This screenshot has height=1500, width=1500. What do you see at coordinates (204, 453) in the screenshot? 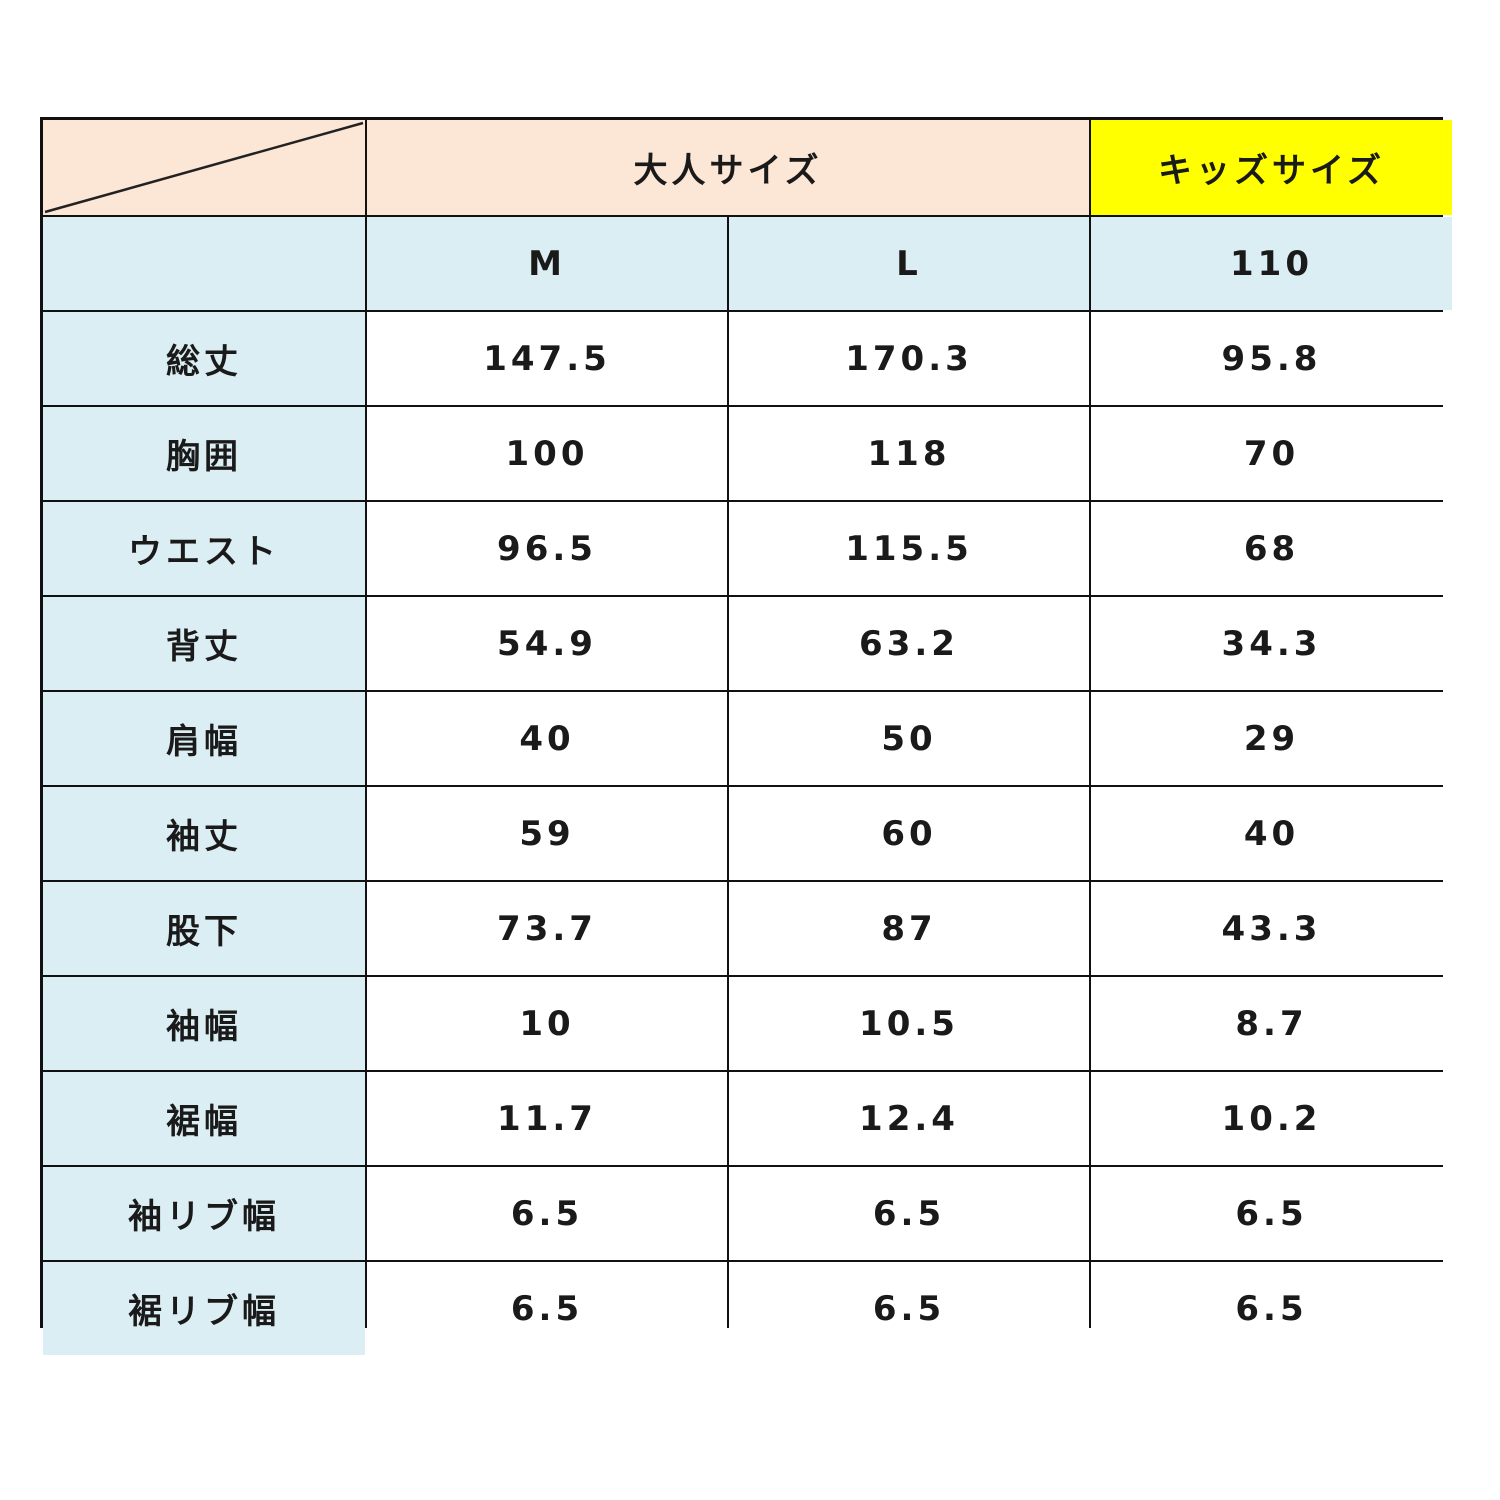
I see `row-label: 胸囲` at bounding box center [204, 453].